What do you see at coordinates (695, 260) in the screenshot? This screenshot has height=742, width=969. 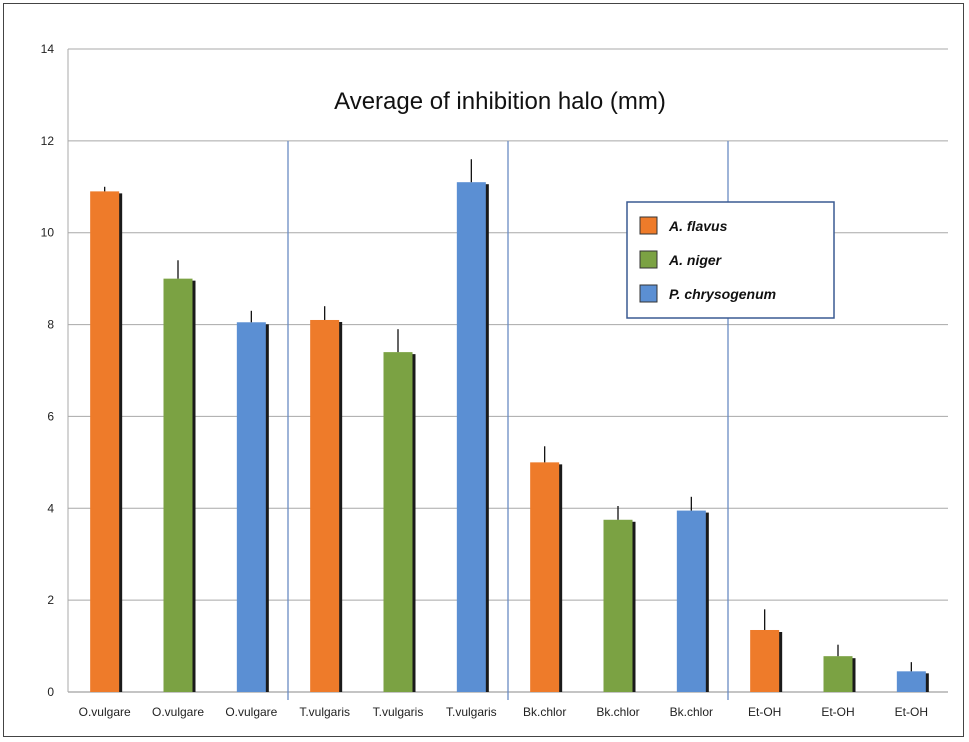 I see `legend-label: A. niger` at bounding box center [695, 260].